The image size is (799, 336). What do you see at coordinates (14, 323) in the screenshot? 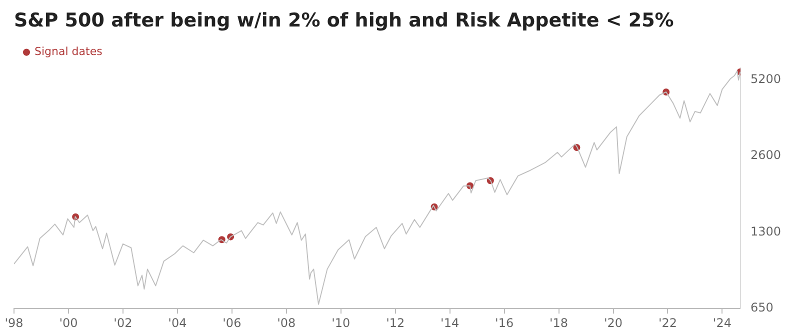
I see `x-tick-label: '98` at bounding box center [14, 323].